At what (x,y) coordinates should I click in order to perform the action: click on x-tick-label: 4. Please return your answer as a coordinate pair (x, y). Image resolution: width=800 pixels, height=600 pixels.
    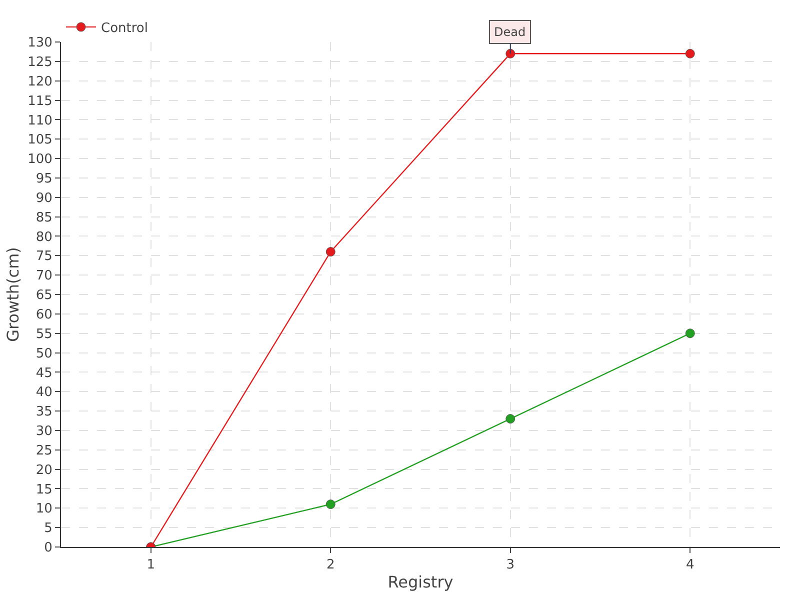
    Looking at the image, I should click on (690, 565).